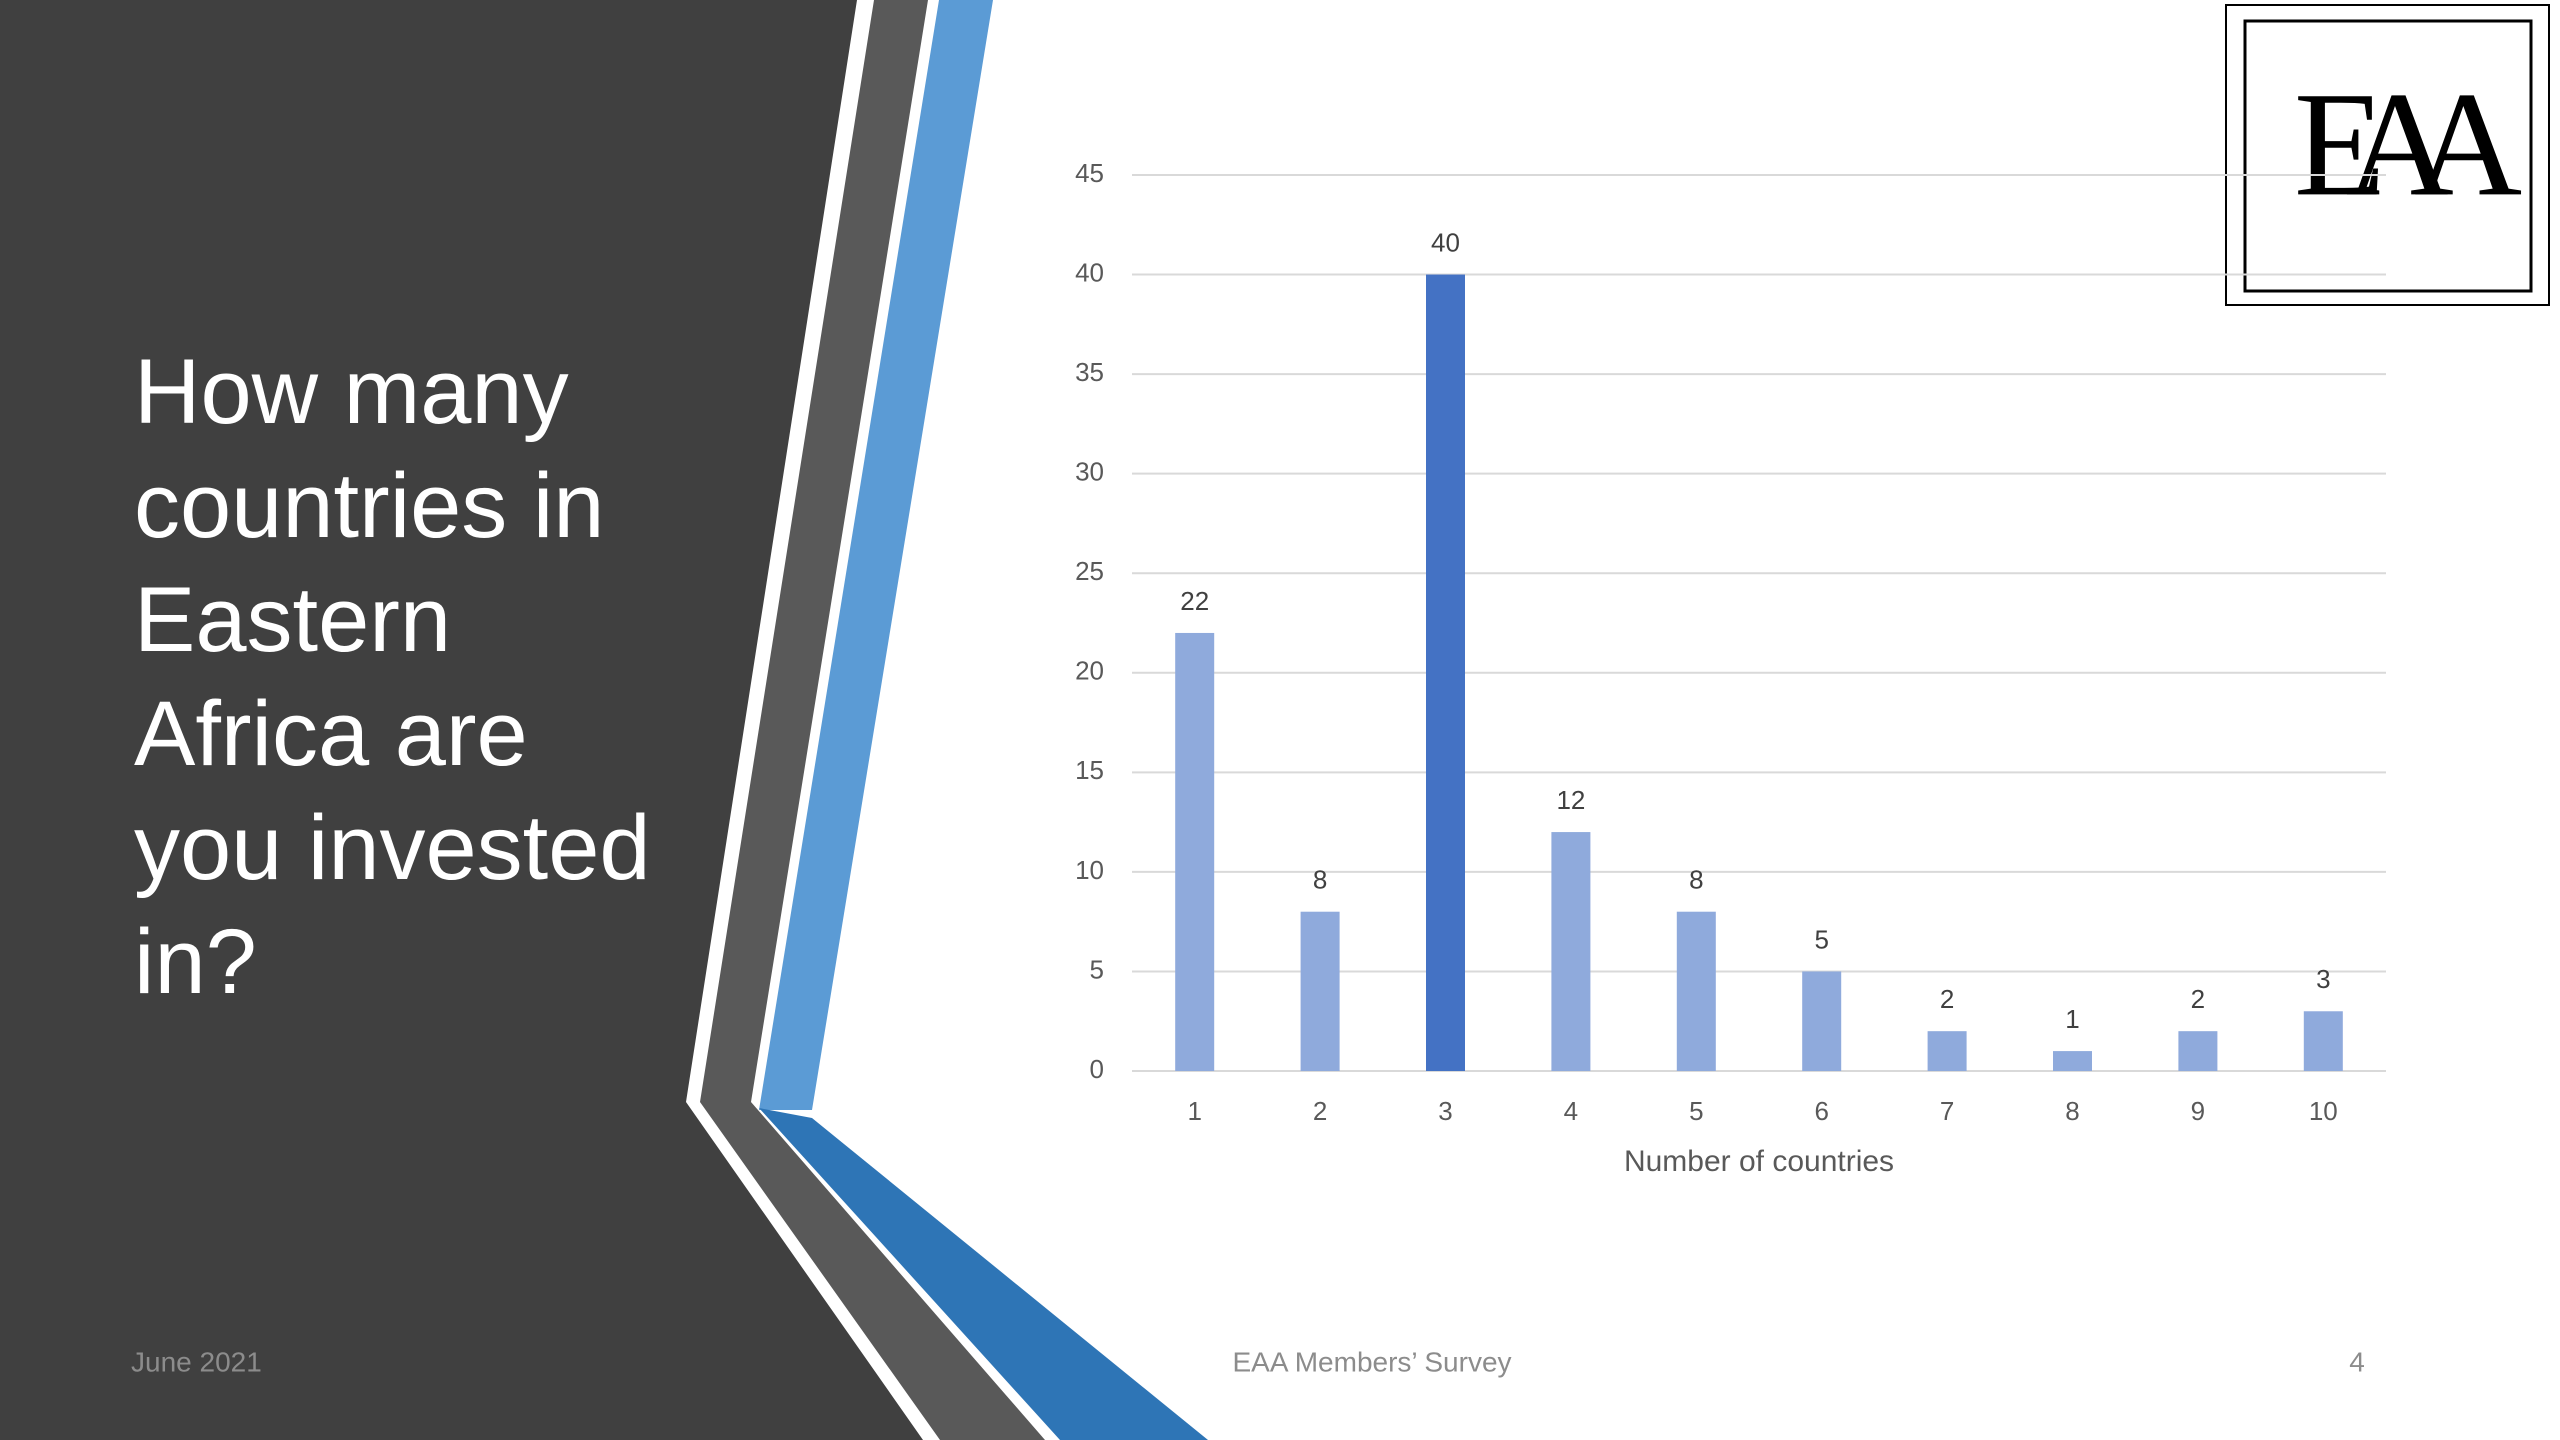  Describe the element at coordinates (1696, 1111) in the screenshot. I see `x-tick-label: 5` at that location.